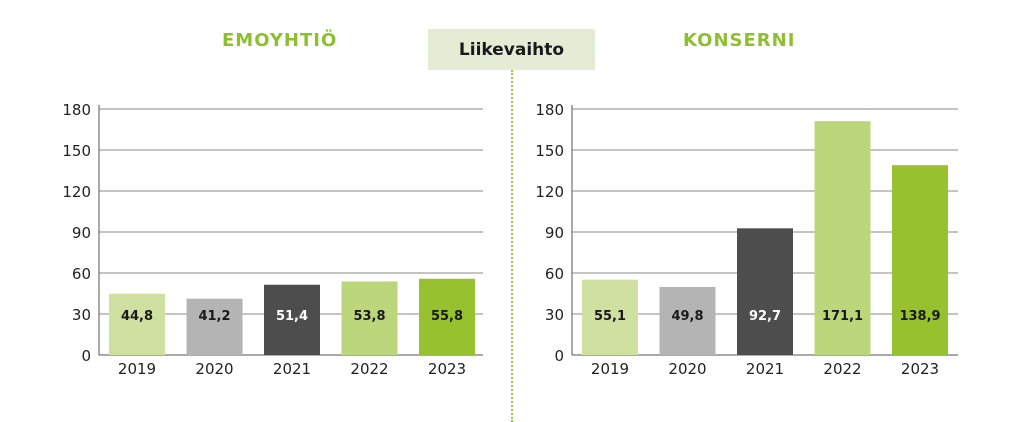  Describe the element at coordinates (765, 316) in the screenshot. I see `value-label: 92,7` at that location.